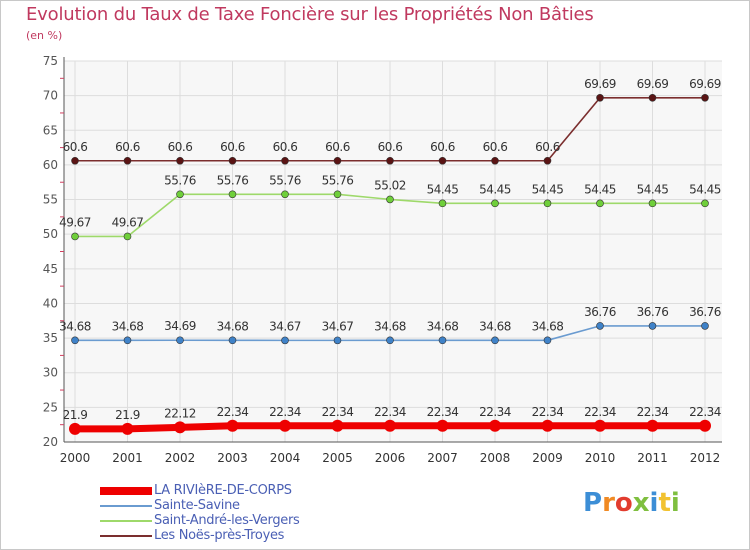 The image size is (750, 550). Describe the element at coordinates (548, 412) in the screenshot. I see `series-3-label-2009: 22.34` at that location.